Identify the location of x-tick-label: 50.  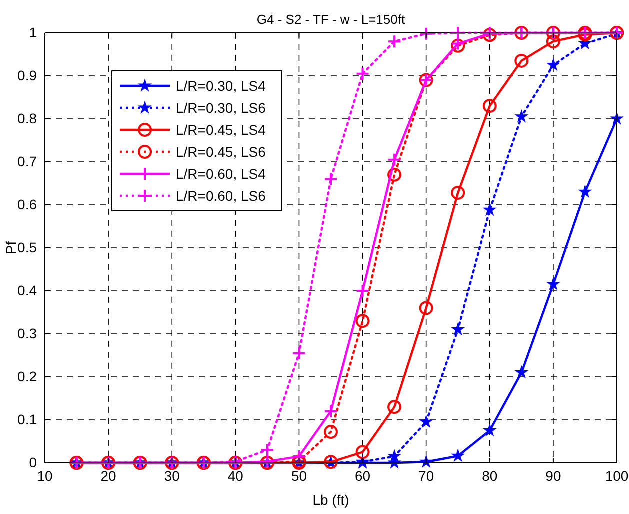
(299, 476).